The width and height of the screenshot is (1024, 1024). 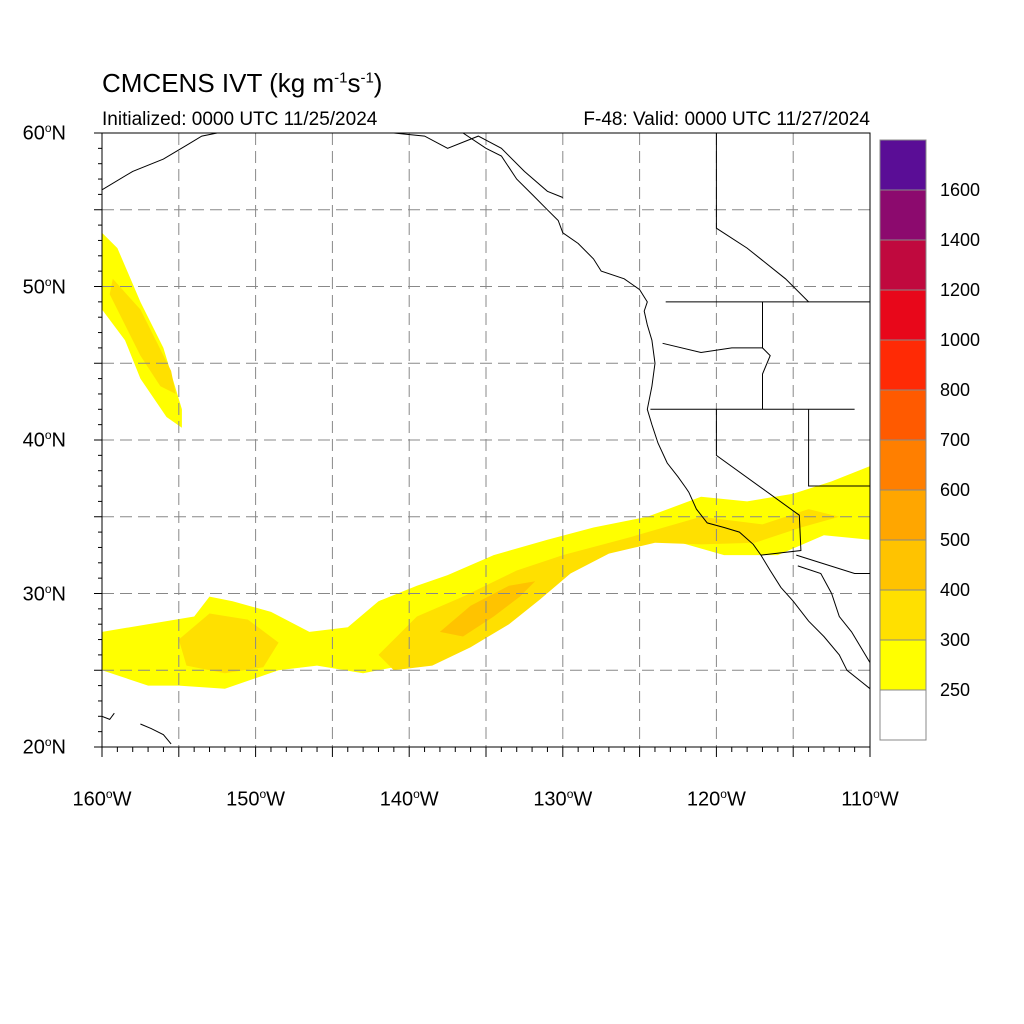 What do you see at coordinates (960, 290) in the screenshot?
I see `colorbar-label: 1200` at bounding box center [960, 290].